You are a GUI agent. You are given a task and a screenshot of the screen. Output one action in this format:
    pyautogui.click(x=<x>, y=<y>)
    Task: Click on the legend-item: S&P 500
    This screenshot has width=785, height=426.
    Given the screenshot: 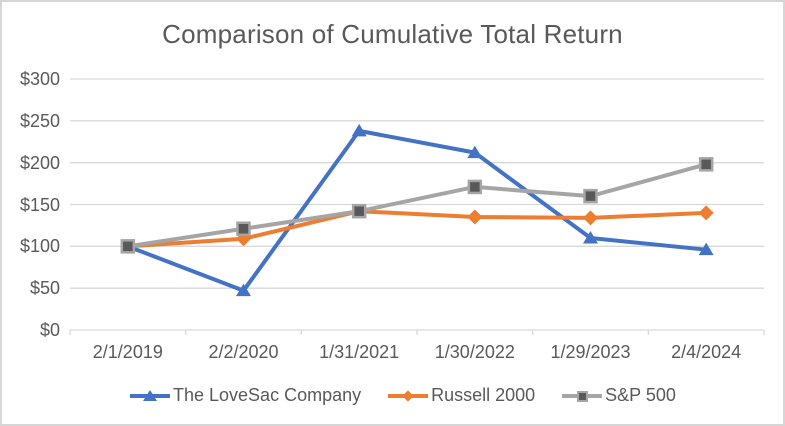 What is the action you would take?
    pyautogui.click(x=619, y=395)
    